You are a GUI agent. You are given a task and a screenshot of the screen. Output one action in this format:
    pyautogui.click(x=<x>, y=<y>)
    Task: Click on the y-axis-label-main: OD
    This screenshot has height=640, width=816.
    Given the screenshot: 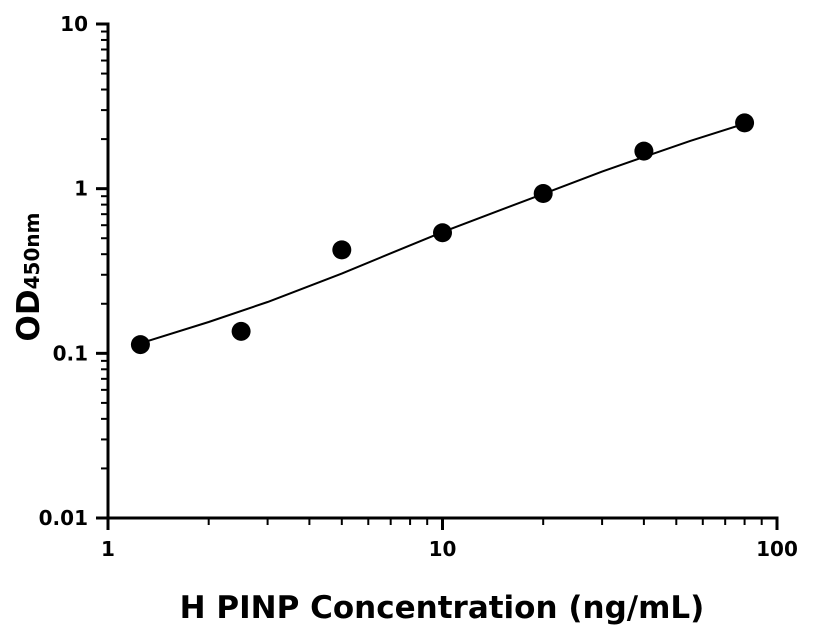 What is the action you would take?
    pyautogui.click(x=29, y=315)
    